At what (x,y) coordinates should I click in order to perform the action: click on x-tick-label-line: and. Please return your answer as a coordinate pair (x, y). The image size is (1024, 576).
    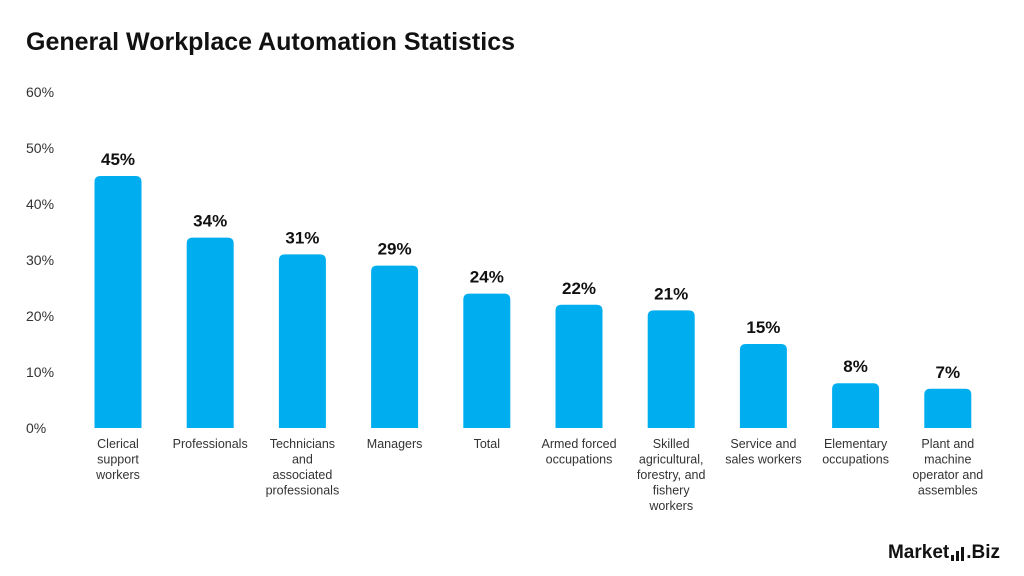
    Looking at the image, I should click on (302, 460).